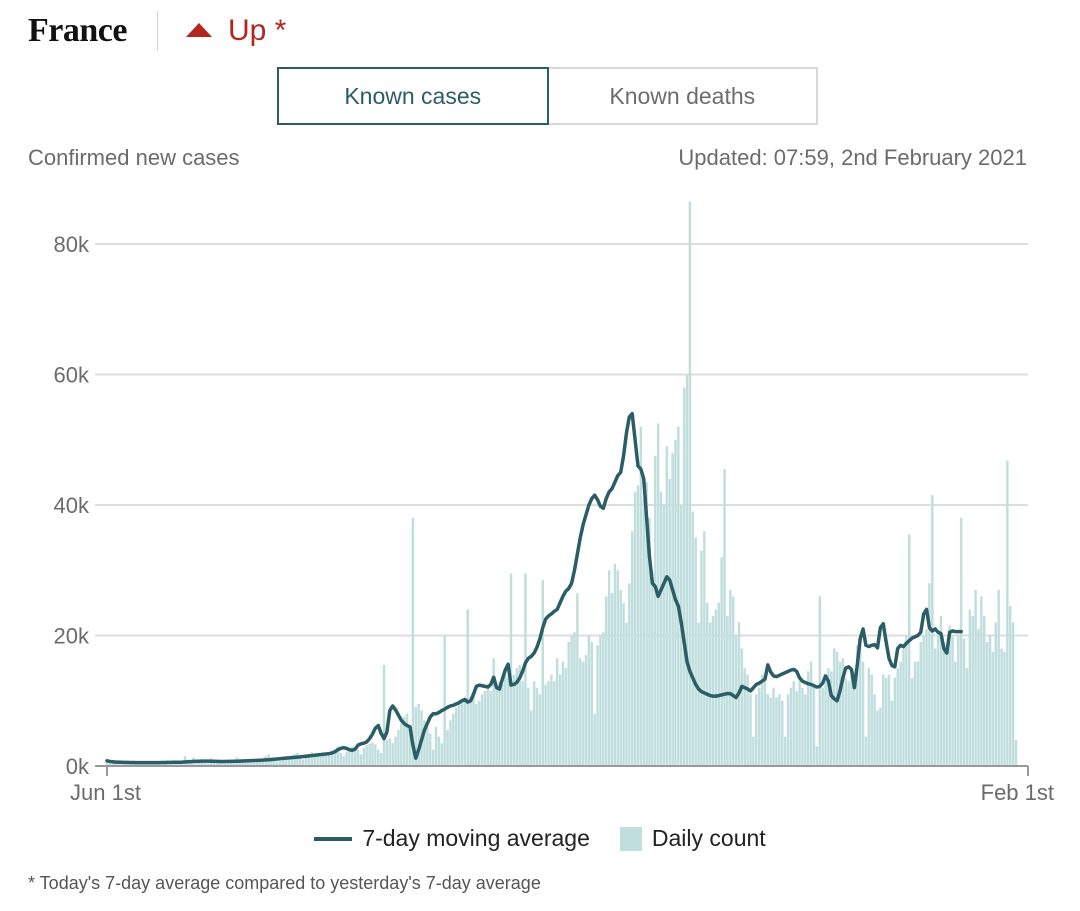  What do you see at coordinates (72, 375) in the screenshot?
I see `y-tick-label: 60k` at bounding box center [72, 375].